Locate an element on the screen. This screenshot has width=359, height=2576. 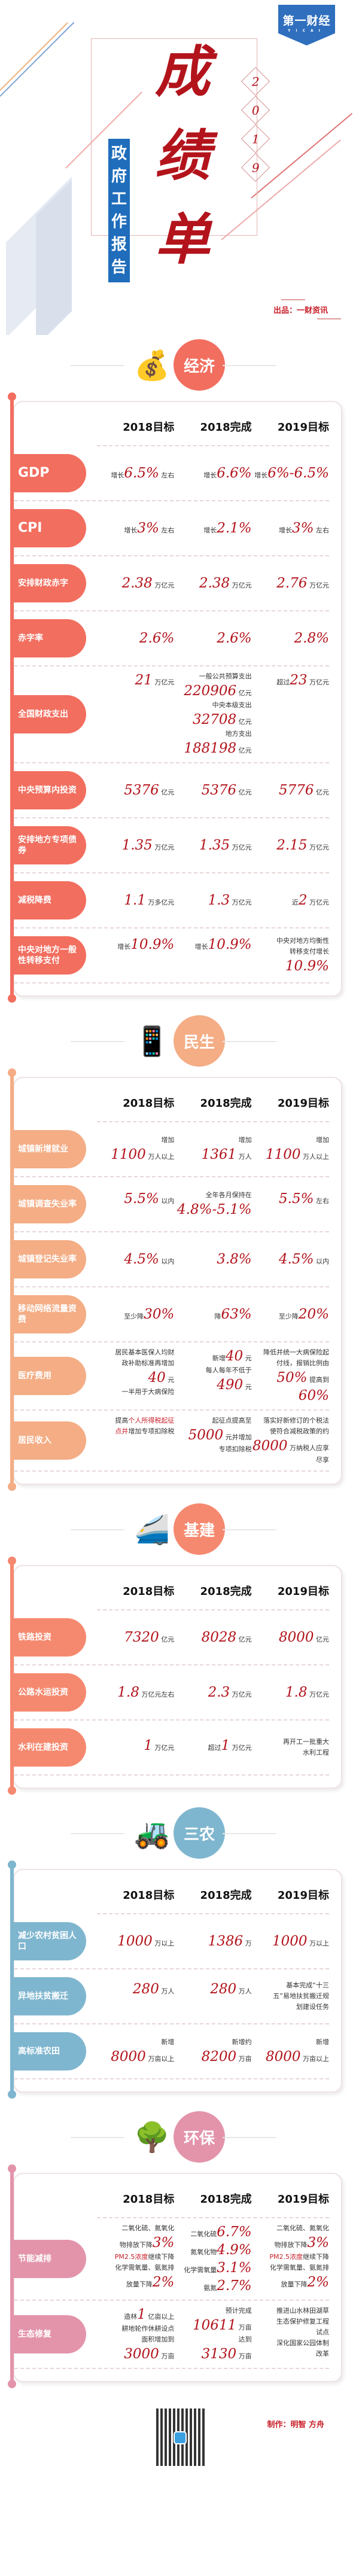
value-cell: 基本完成“十三 五”易地扶贫搬迁规 划建设任务 is located at coordinates (301, 1996).